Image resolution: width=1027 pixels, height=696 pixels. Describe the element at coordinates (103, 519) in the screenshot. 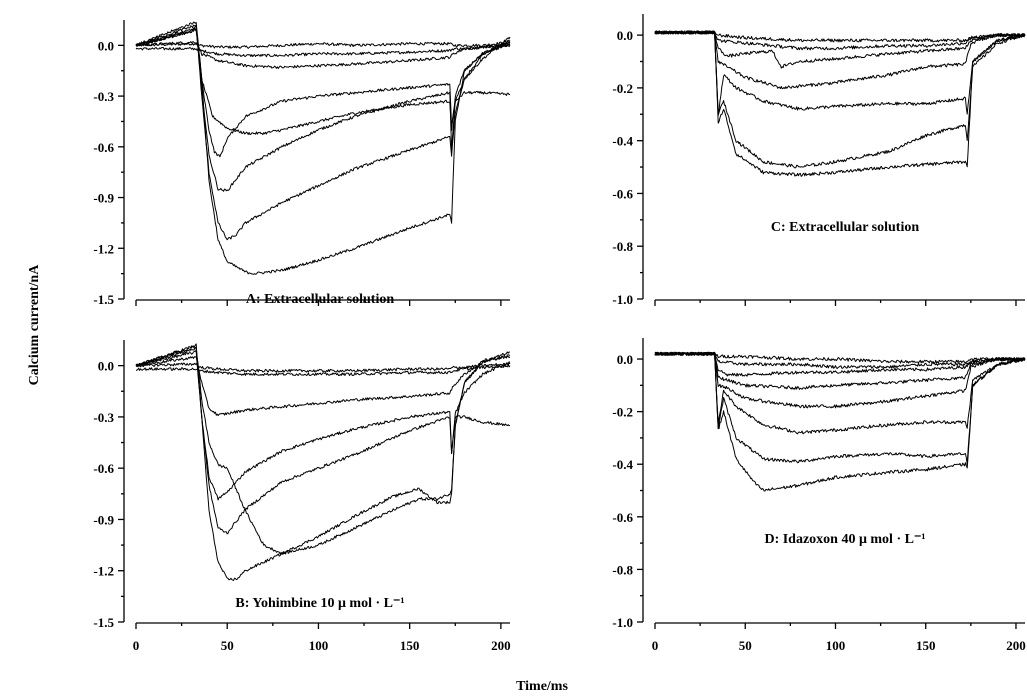

I see `panel-b-y-tick-label: -0.9` at that location.